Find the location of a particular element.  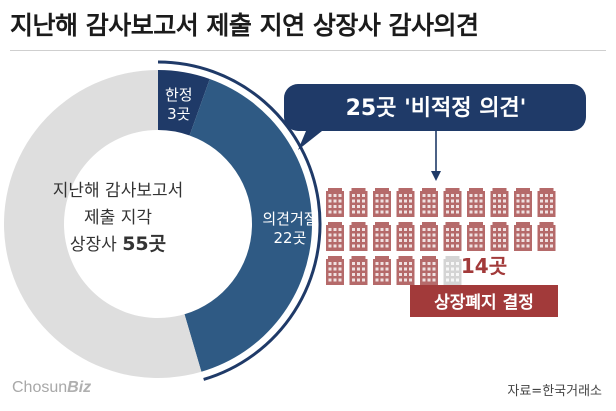

callout-bubble is located at coordinates (435, 117).